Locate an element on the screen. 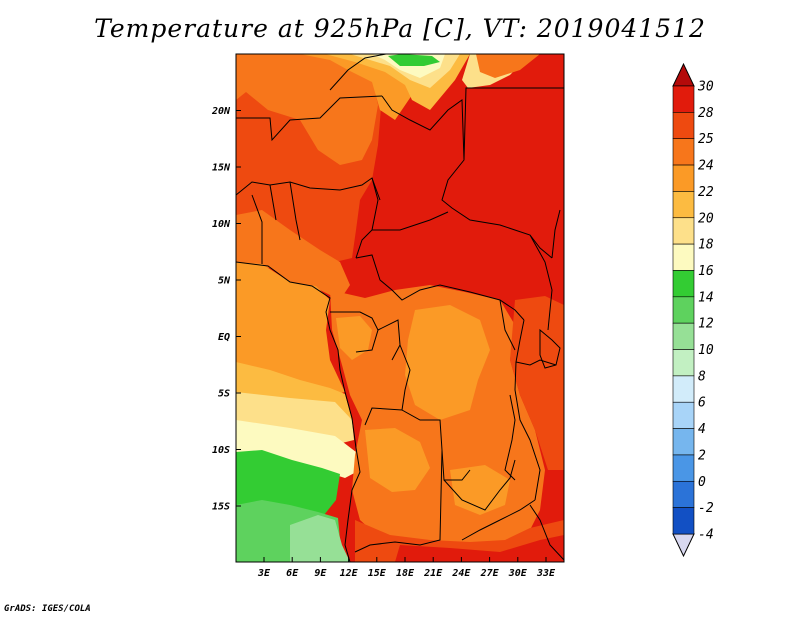 The width and height of the screenshot is (800, 618). field-amber-zambia is located at coordinates (480, 490).